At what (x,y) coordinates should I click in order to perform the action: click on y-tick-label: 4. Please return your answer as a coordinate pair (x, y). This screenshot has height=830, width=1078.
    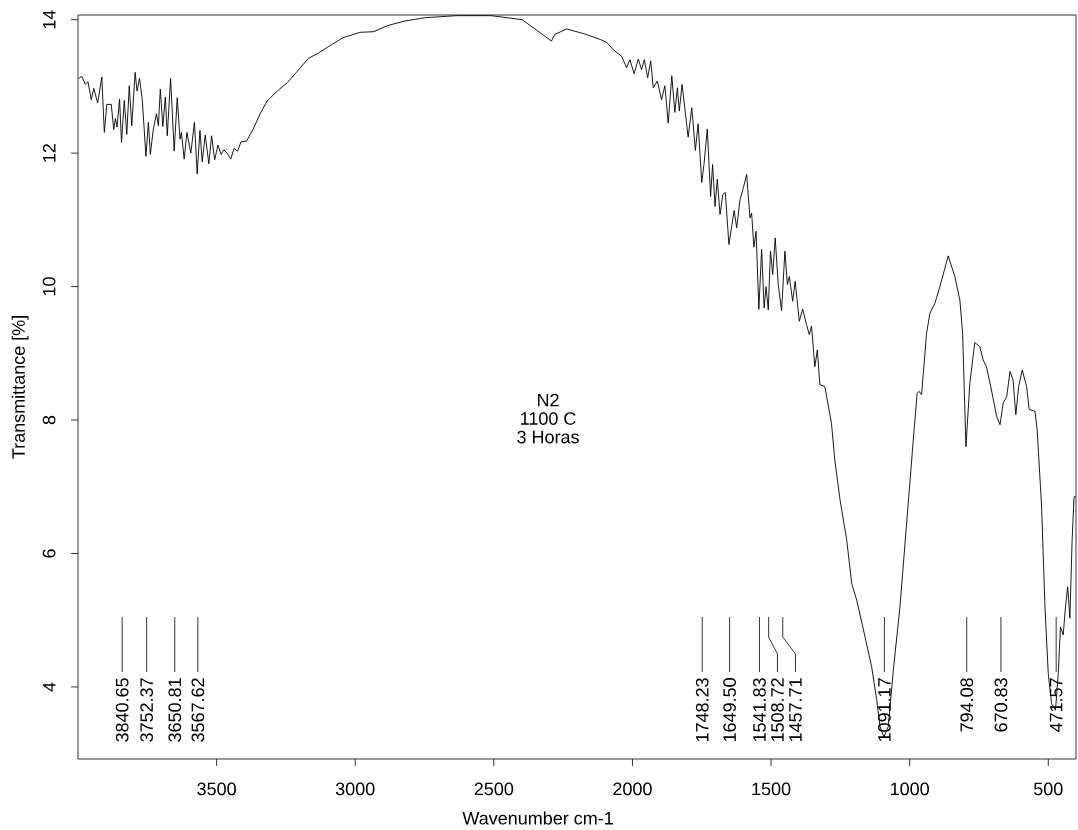
    Looking at the image, I should click on (49, 687).